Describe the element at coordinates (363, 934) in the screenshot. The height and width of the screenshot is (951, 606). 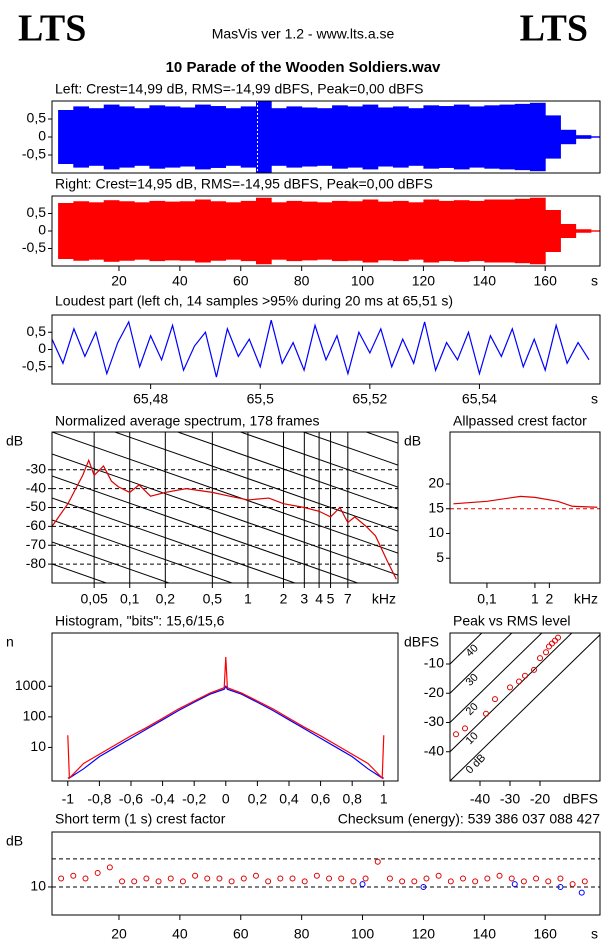
I see `x-tick-label: 100` at that location.